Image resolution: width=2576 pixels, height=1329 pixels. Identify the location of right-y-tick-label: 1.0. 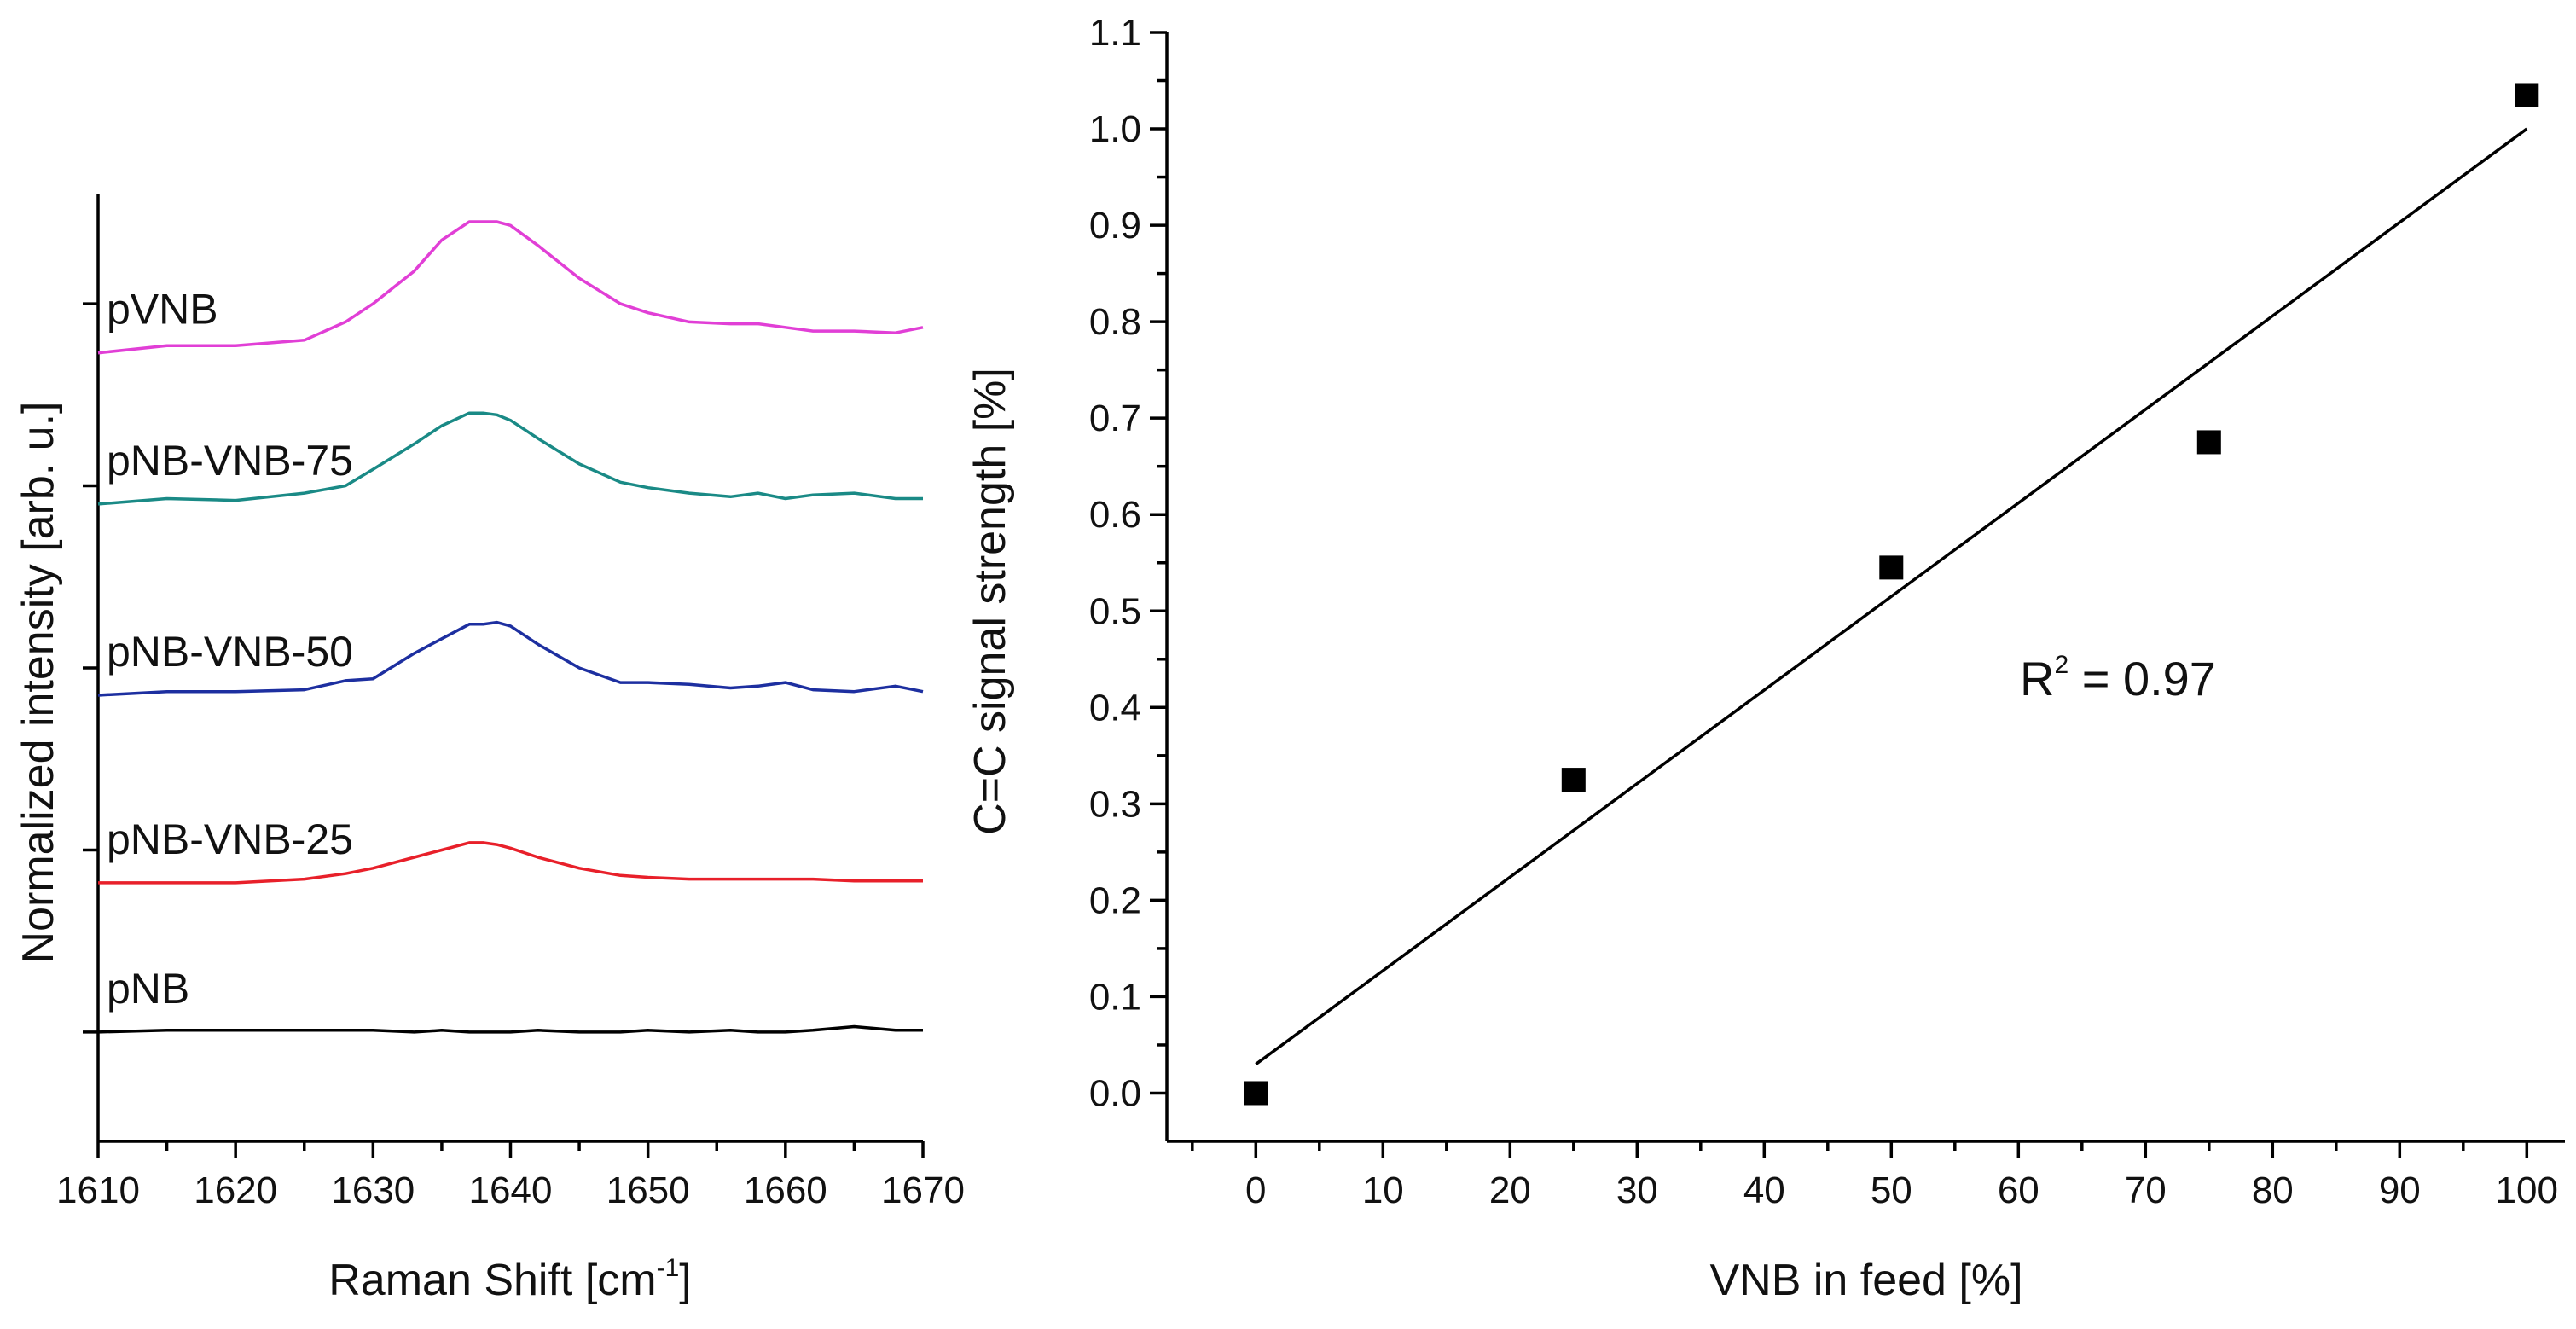
(1115, 129).